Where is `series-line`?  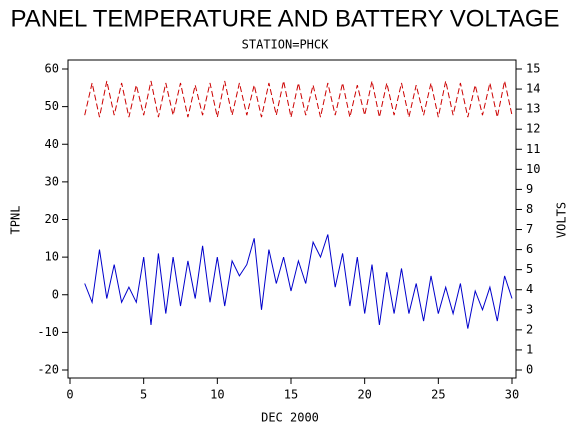 series-line is located at coordinates (298, 99).